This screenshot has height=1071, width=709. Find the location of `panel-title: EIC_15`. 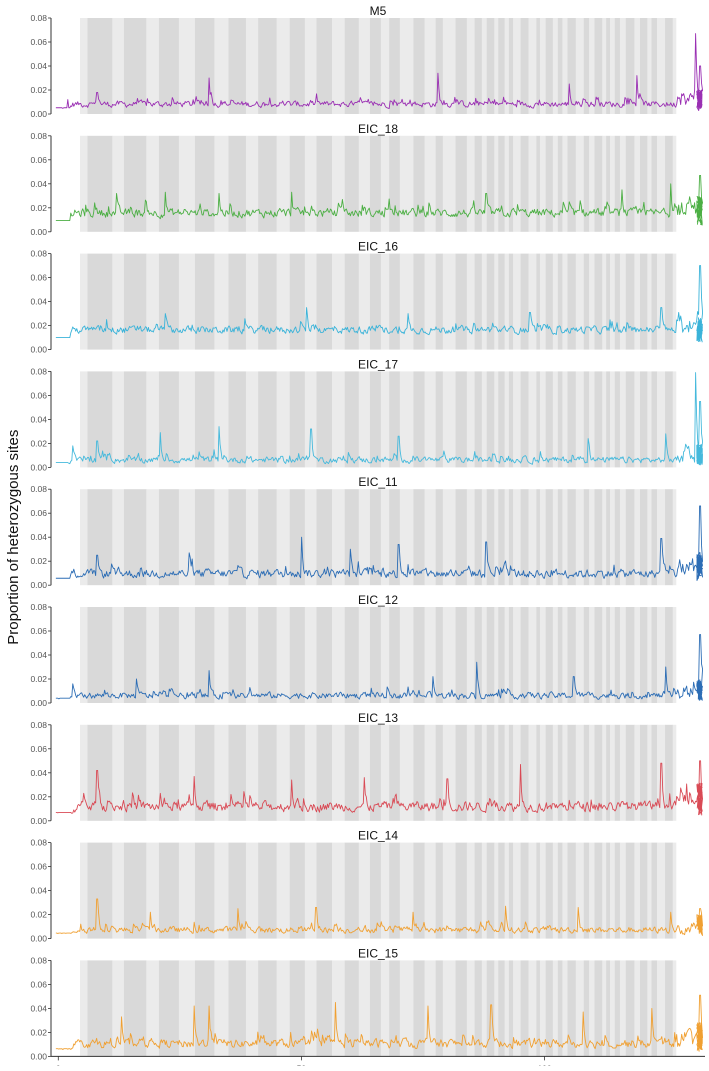

panel-title: EIC_15 is located at coordinates (378, 953).